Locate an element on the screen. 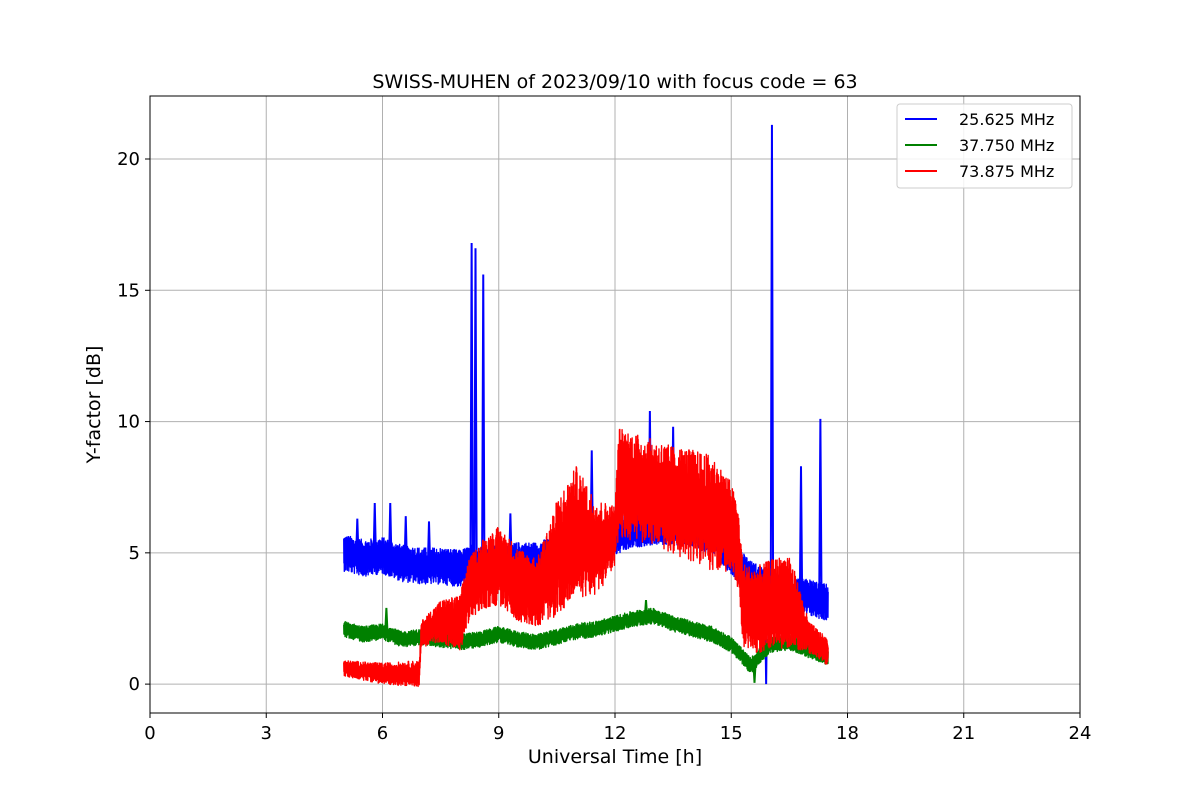 The width and height of the screenshot is (1200, 800). x-tick-label: 9 is located at coordinates (498, 733).